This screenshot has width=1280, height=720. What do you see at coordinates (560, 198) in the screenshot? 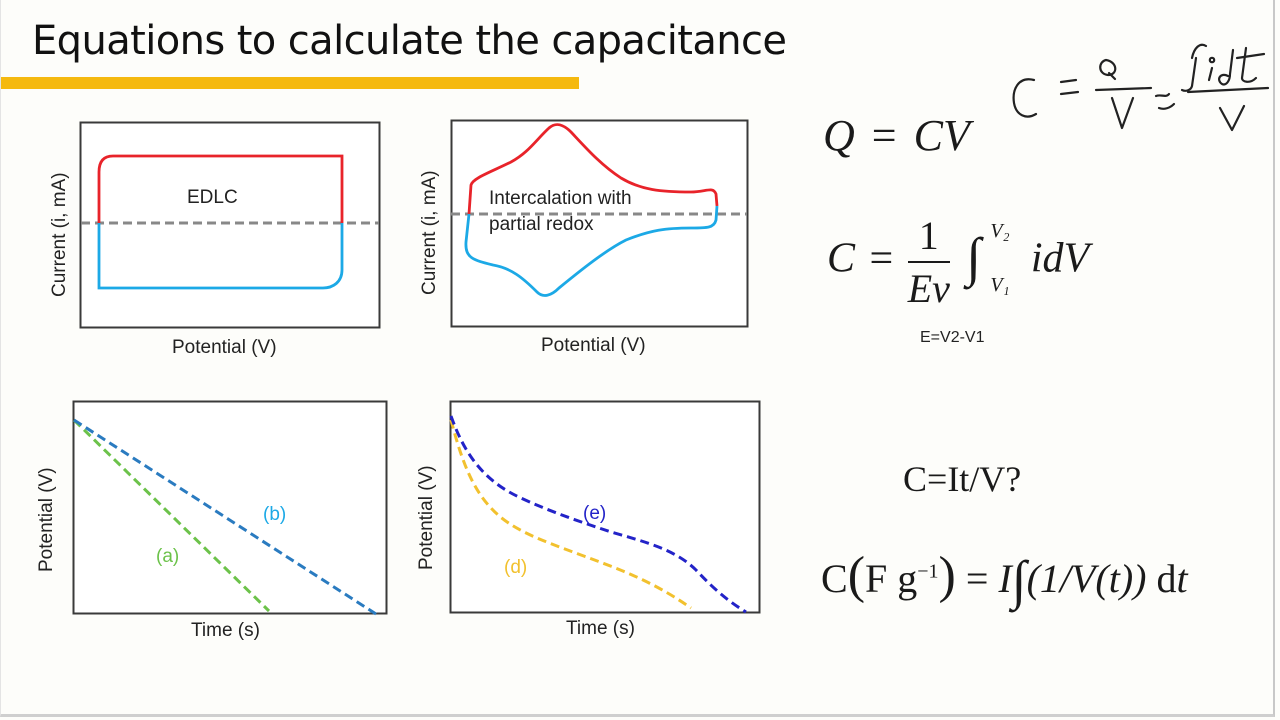
I see `annotation-line-1: Intercalation with` at bounding box center [560, 198].